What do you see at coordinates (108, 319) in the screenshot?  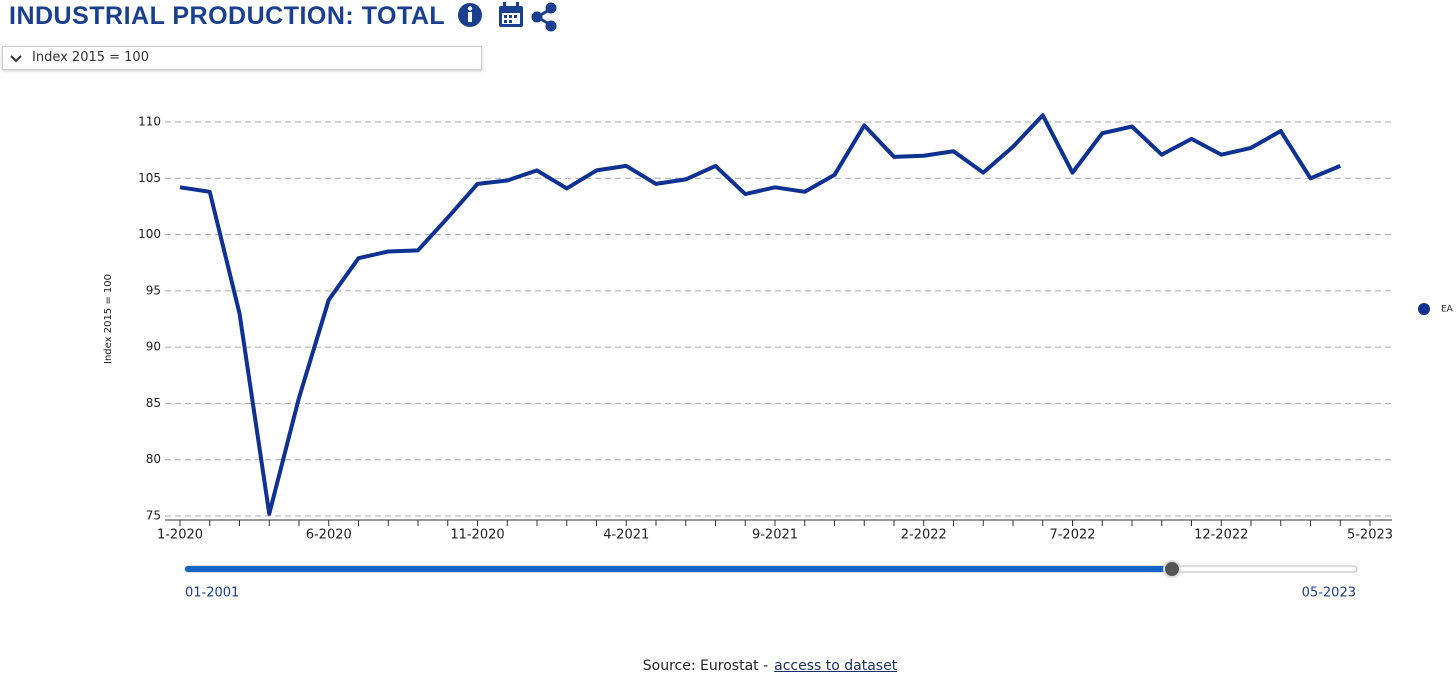 I see `y-axis-label: Index 2015 = 100` at bounding box center [108, 319].